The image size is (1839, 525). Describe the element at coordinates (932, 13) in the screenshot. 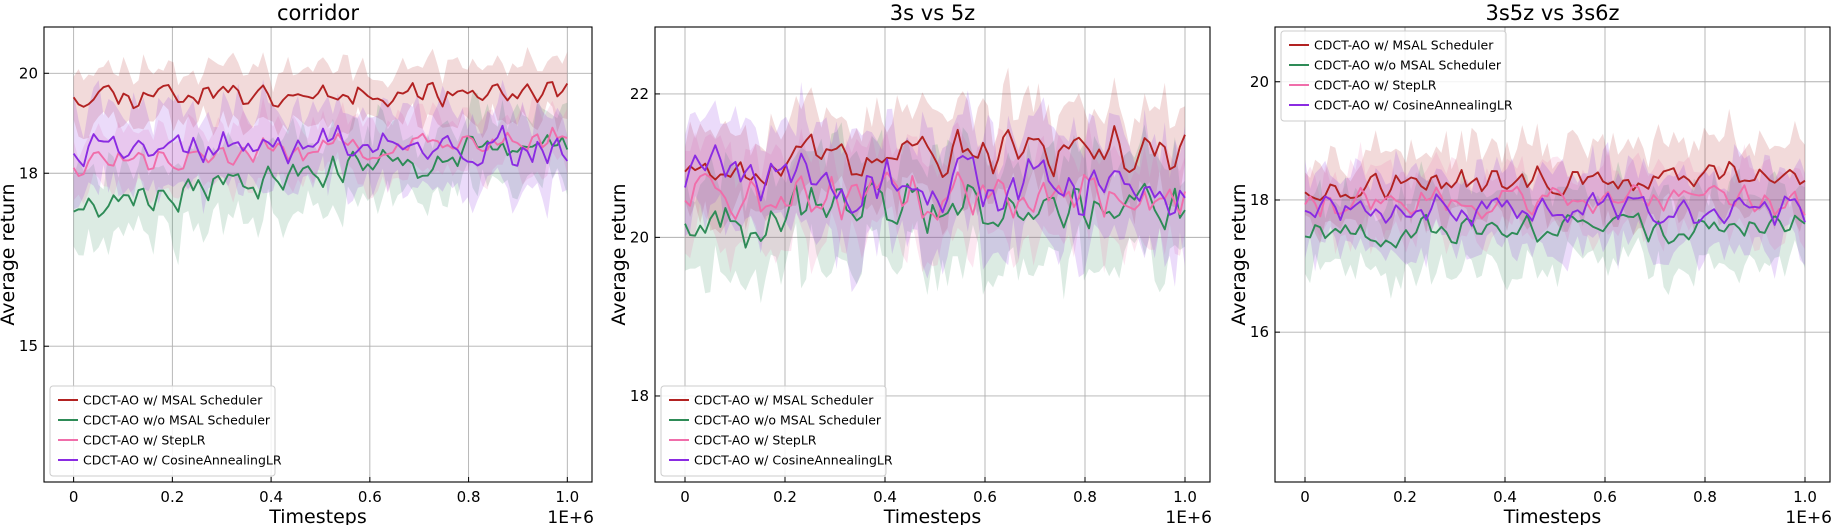

I see `panel-title: 3s vs 5z` at that location.